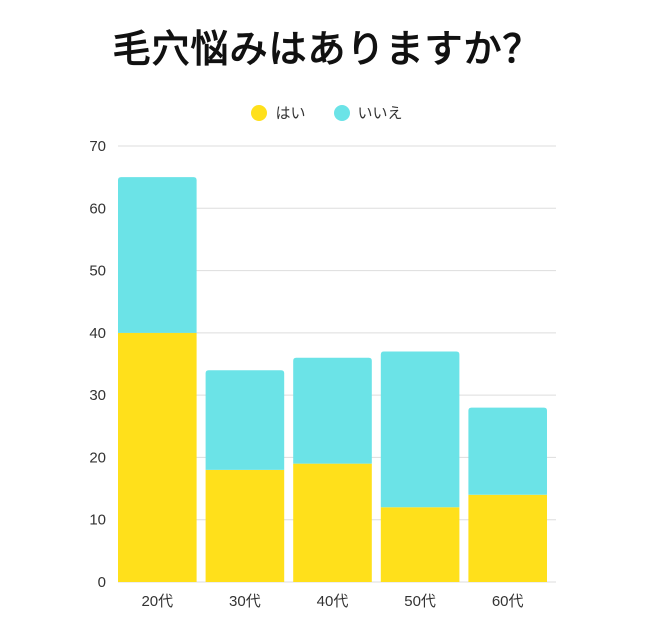 The image size is (654, 628). What do you see at coordinates (97, 146) in the screenshot?
I see `y-tick-label: 70` at bounding box center [97, 146].